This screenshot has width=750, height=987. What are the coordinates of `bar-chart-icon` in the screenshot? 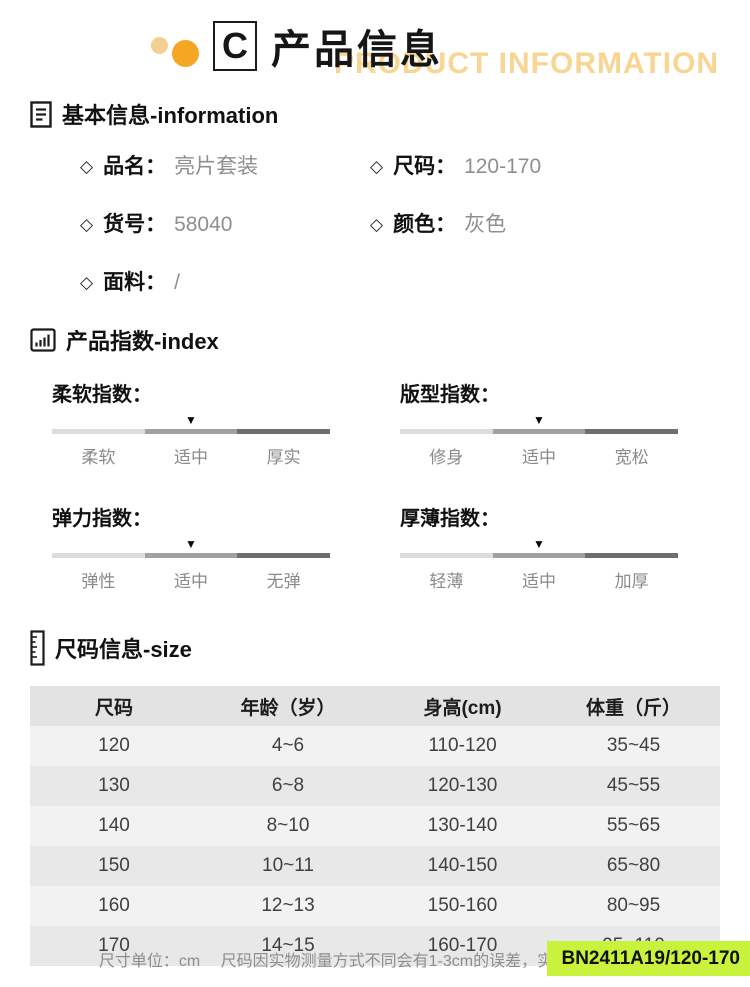 It's located at (43, 340).